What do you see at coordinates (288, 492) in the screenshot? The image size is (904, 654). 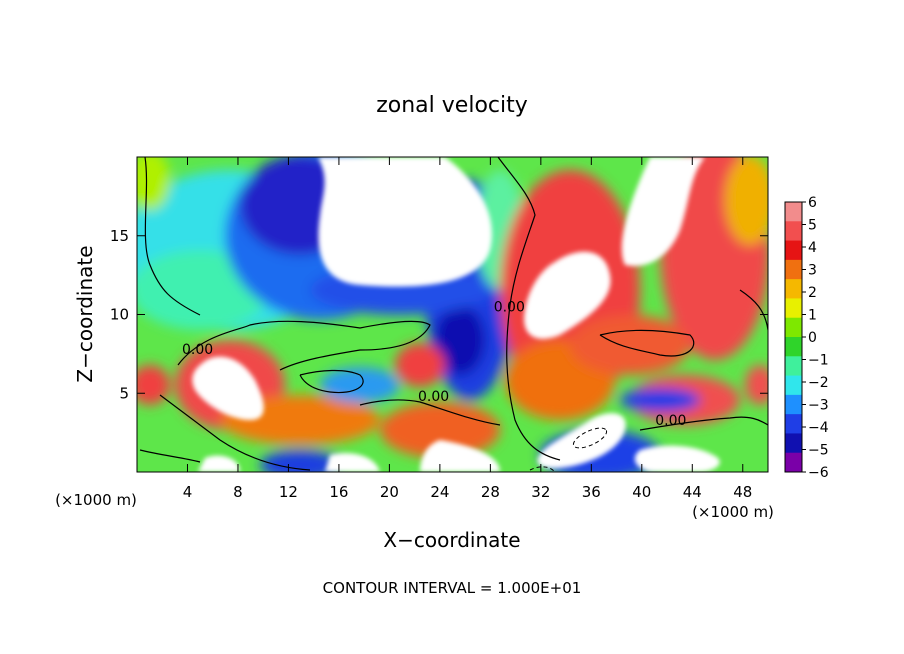 I see `x-tick-label: 12` at bounding box center [288, 492].